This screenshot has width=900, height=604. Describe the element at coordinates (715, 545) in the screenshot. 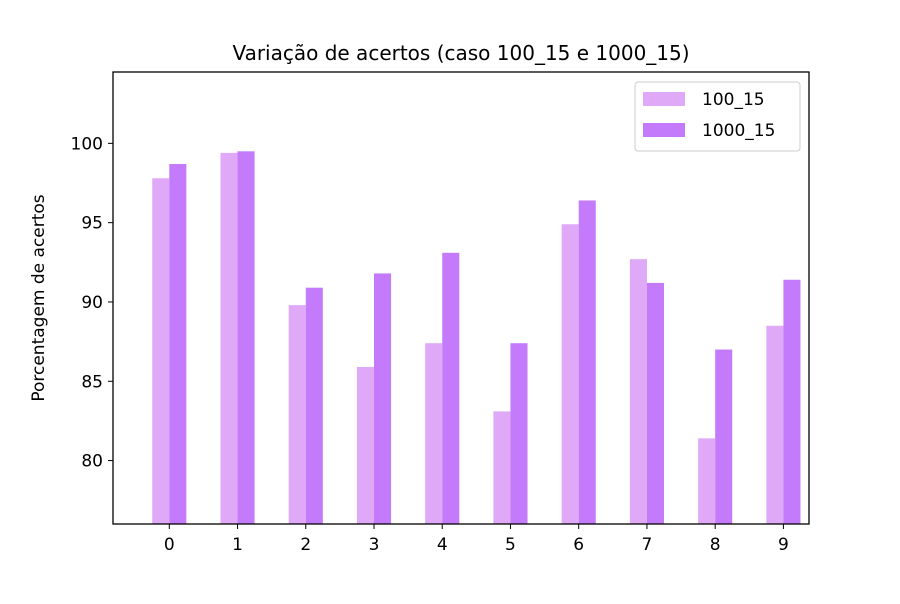

I see `x-tick-label: 8` at that location.